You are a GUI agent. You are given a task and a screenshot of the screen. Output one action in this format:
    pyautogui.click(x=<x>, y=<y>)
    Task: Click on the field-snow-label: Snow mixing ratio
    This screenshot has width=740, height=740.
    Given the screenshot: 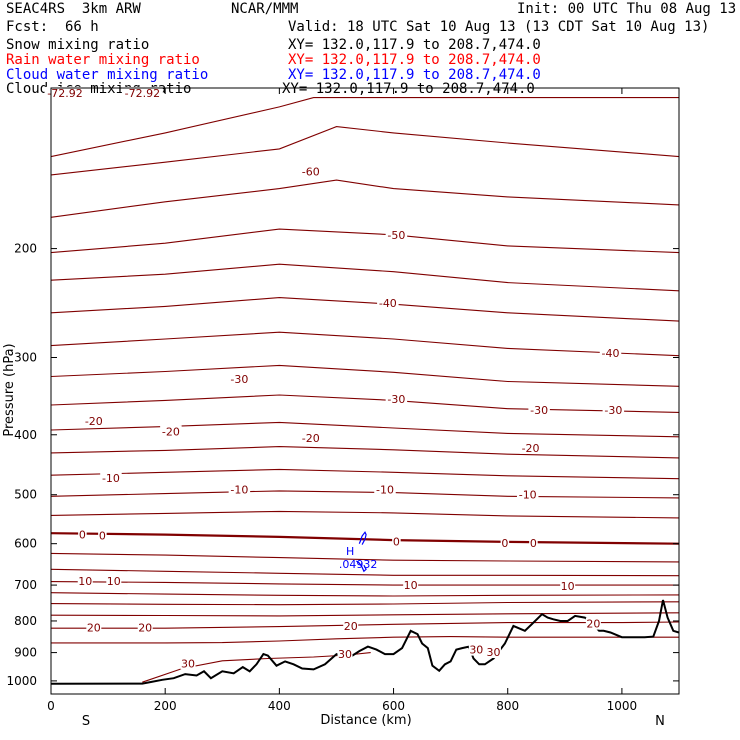 What is the action you would take?
    pyautogui.click(x=78, y=45)
    